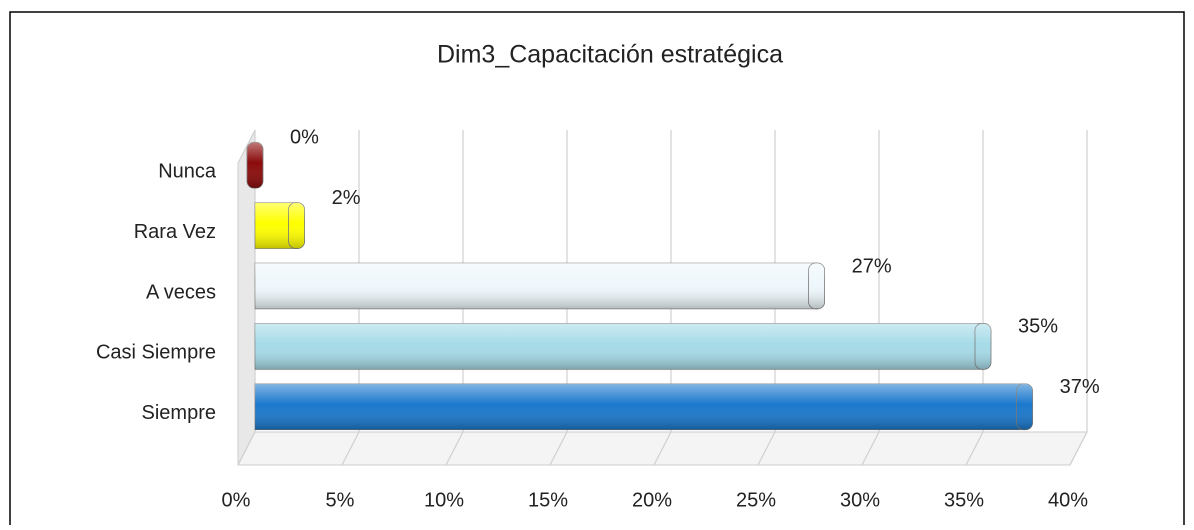 This screenshot has height=530, width=1194. I want to click on data-label: 35%, so click(1038, 327).